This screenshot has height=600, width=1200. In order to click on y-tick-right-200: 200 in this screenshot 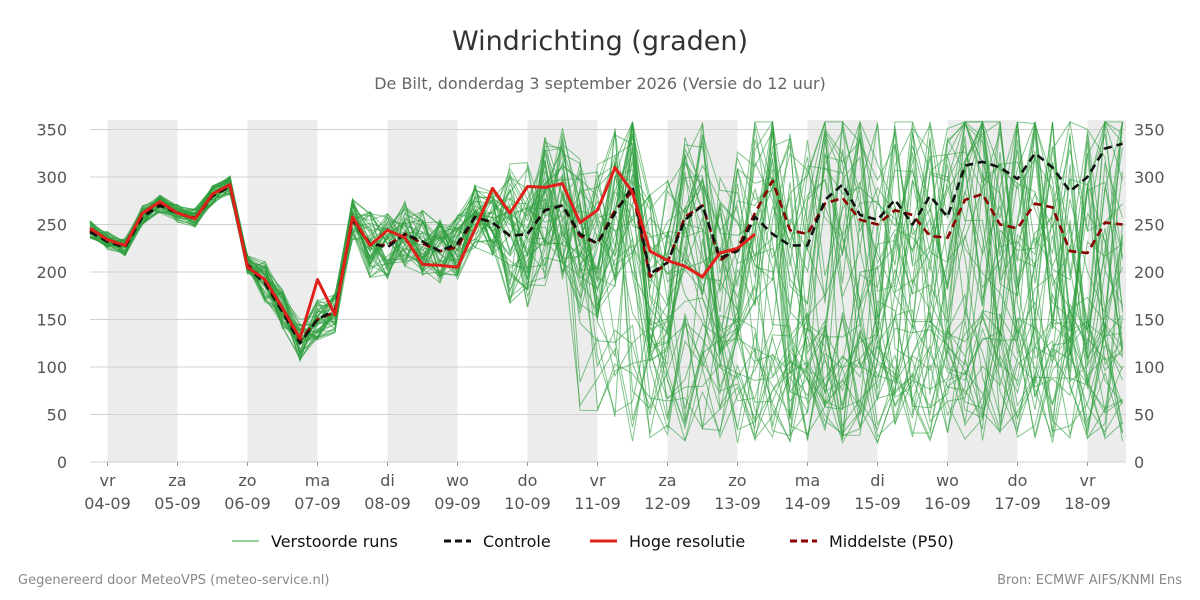, I will do `click(1149, 272)`.